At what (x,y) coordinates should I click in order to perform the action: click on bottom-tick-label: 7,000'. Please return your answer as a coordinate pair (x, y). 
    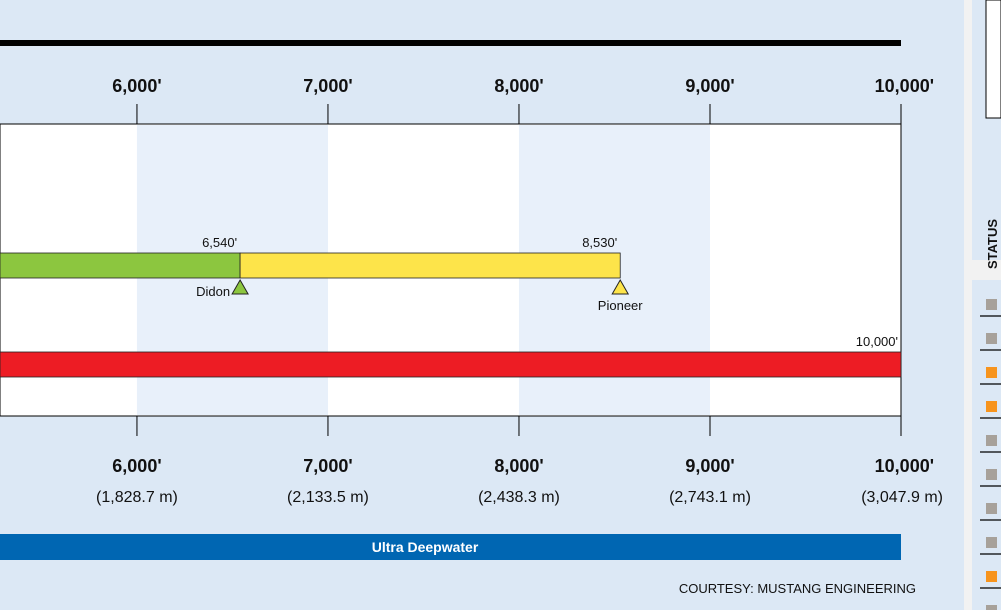
    Looking at the image, I should click on (327, 466).